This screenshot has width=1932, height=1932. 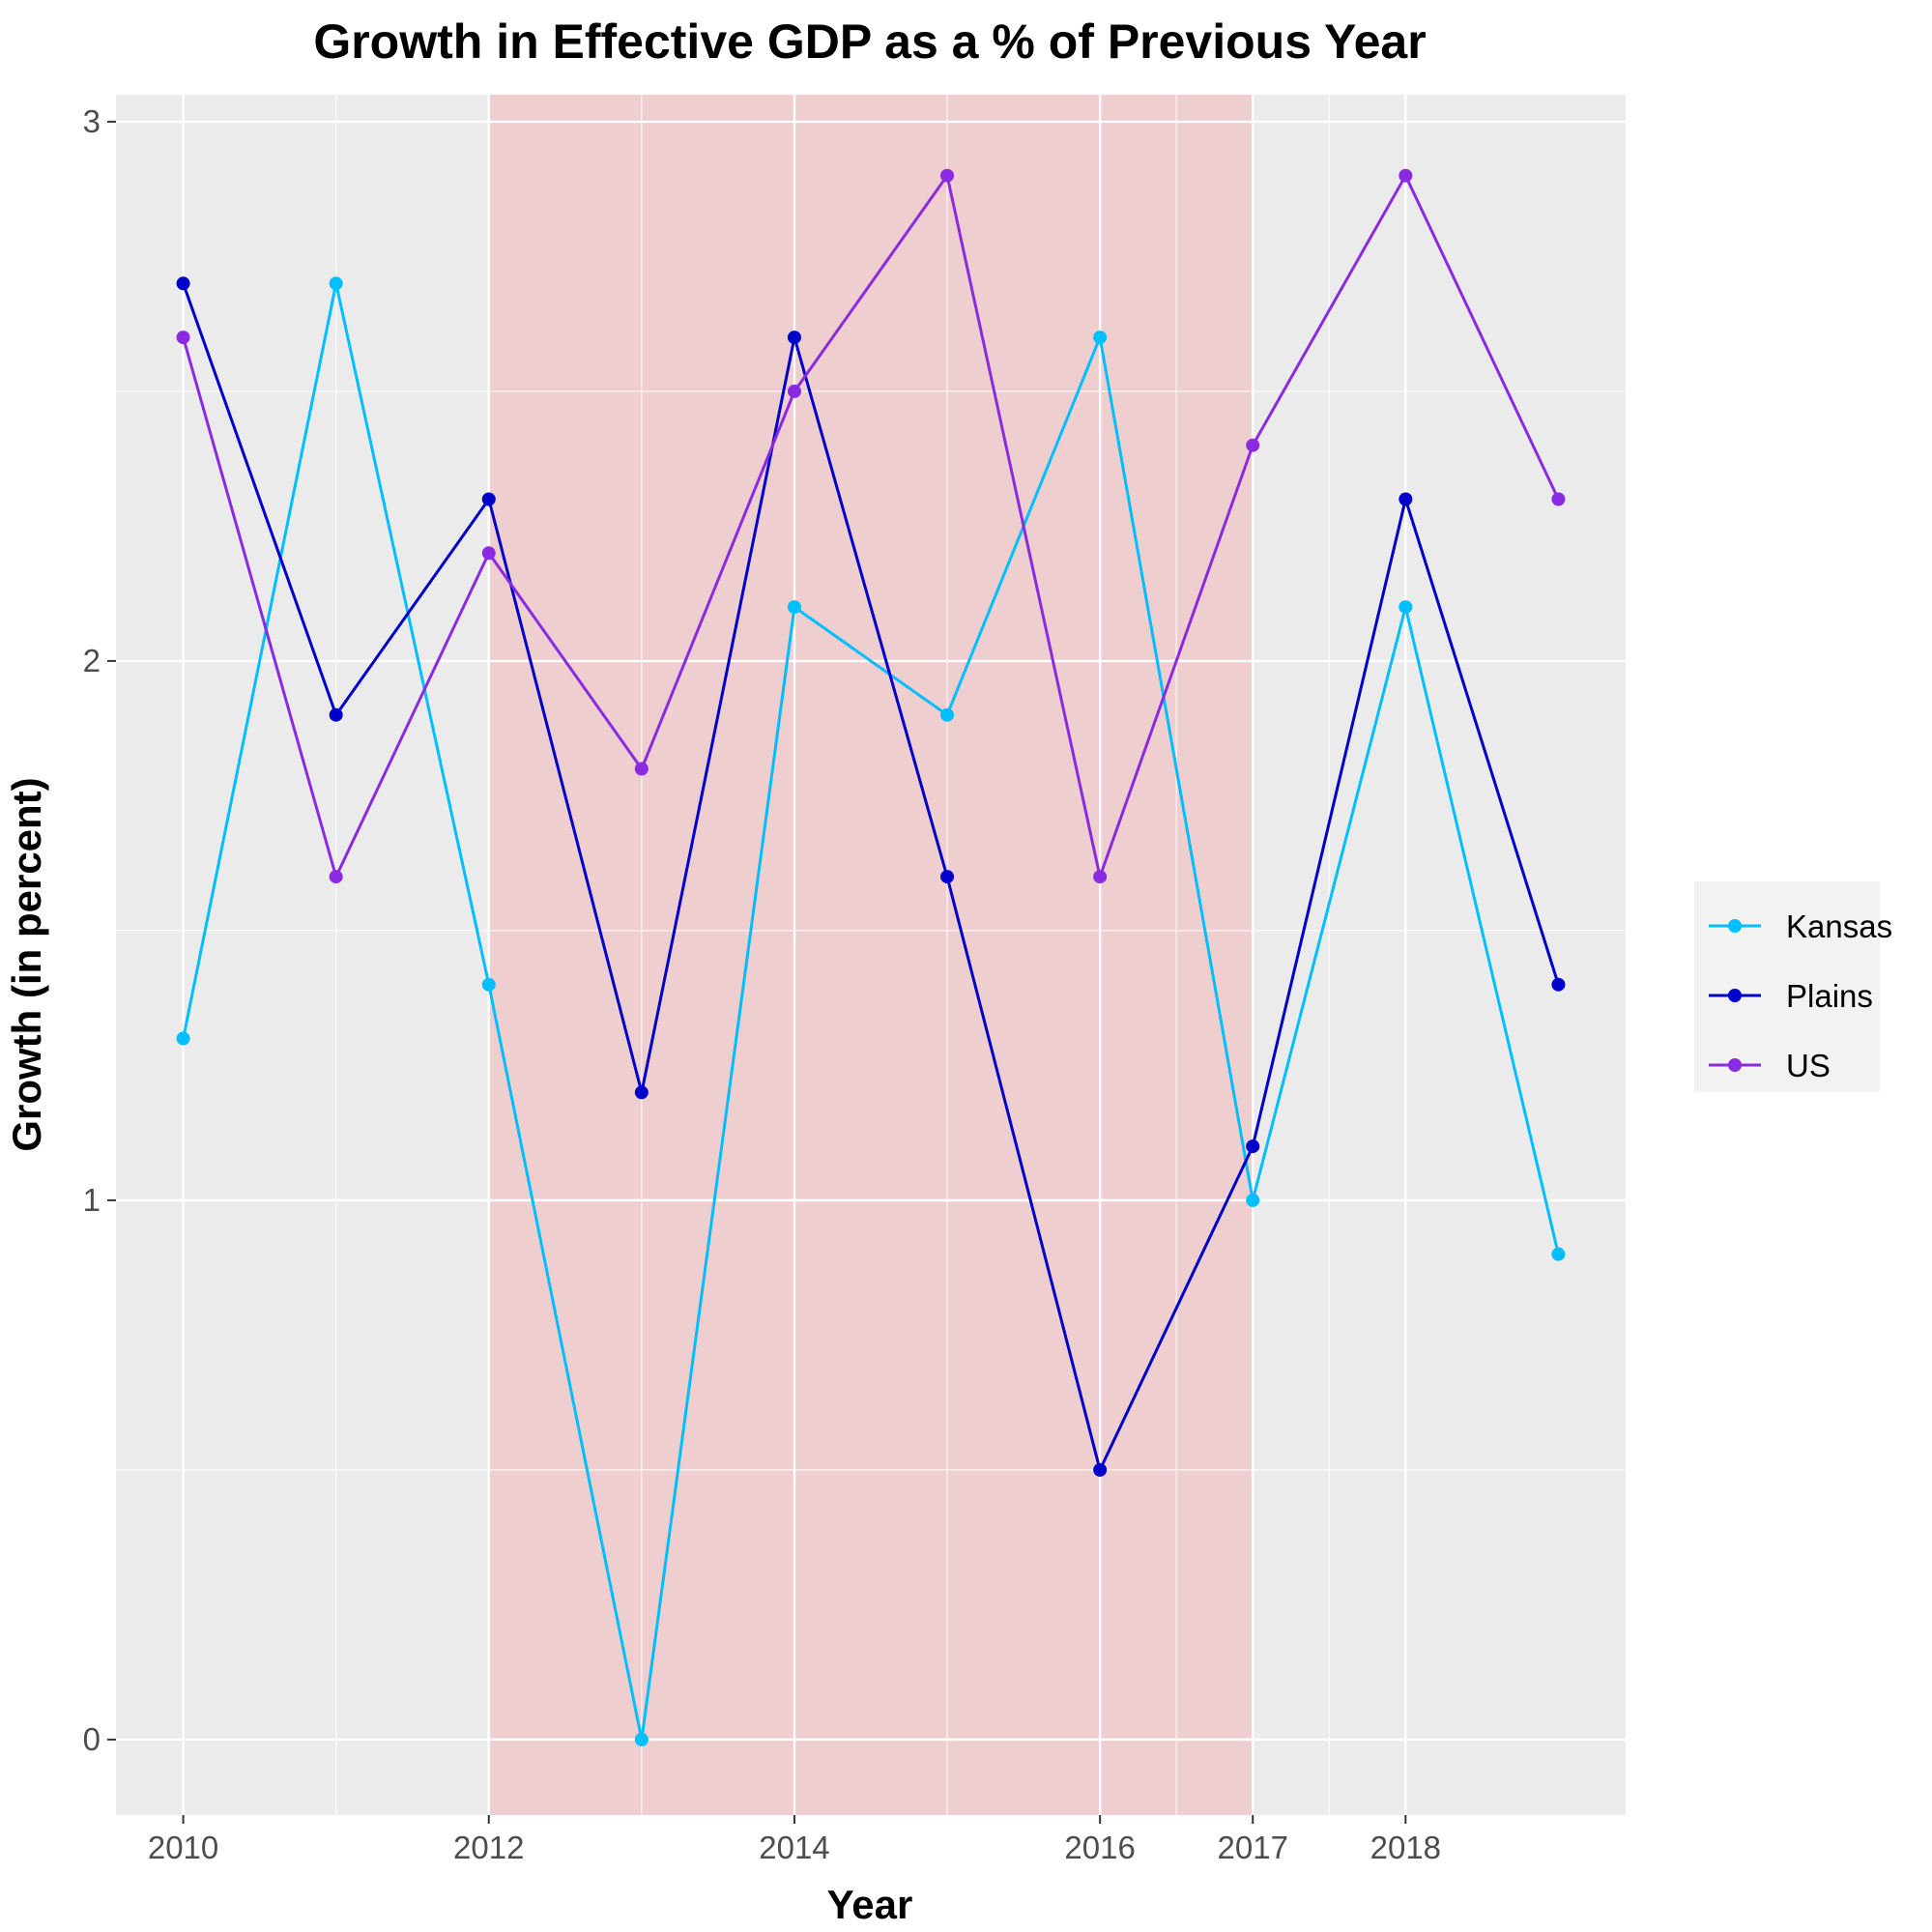 I want to click on x-tick-label: 2017, so click(x=1253, y=1847).